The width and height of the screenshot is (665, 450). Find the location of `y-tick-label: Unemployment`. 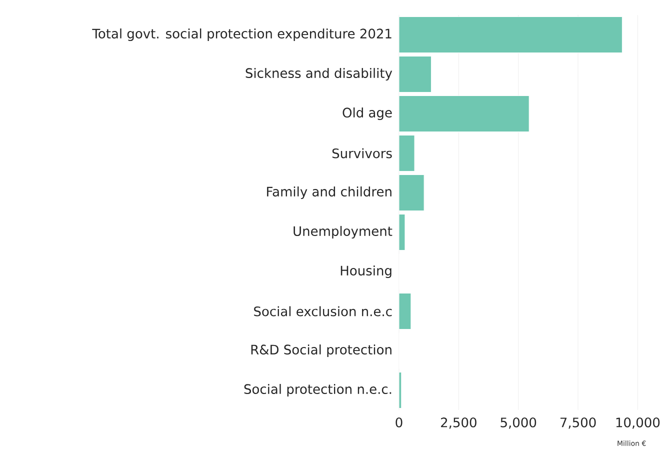

y-tick-label: Unemployment is located at coordinates (343, 232).